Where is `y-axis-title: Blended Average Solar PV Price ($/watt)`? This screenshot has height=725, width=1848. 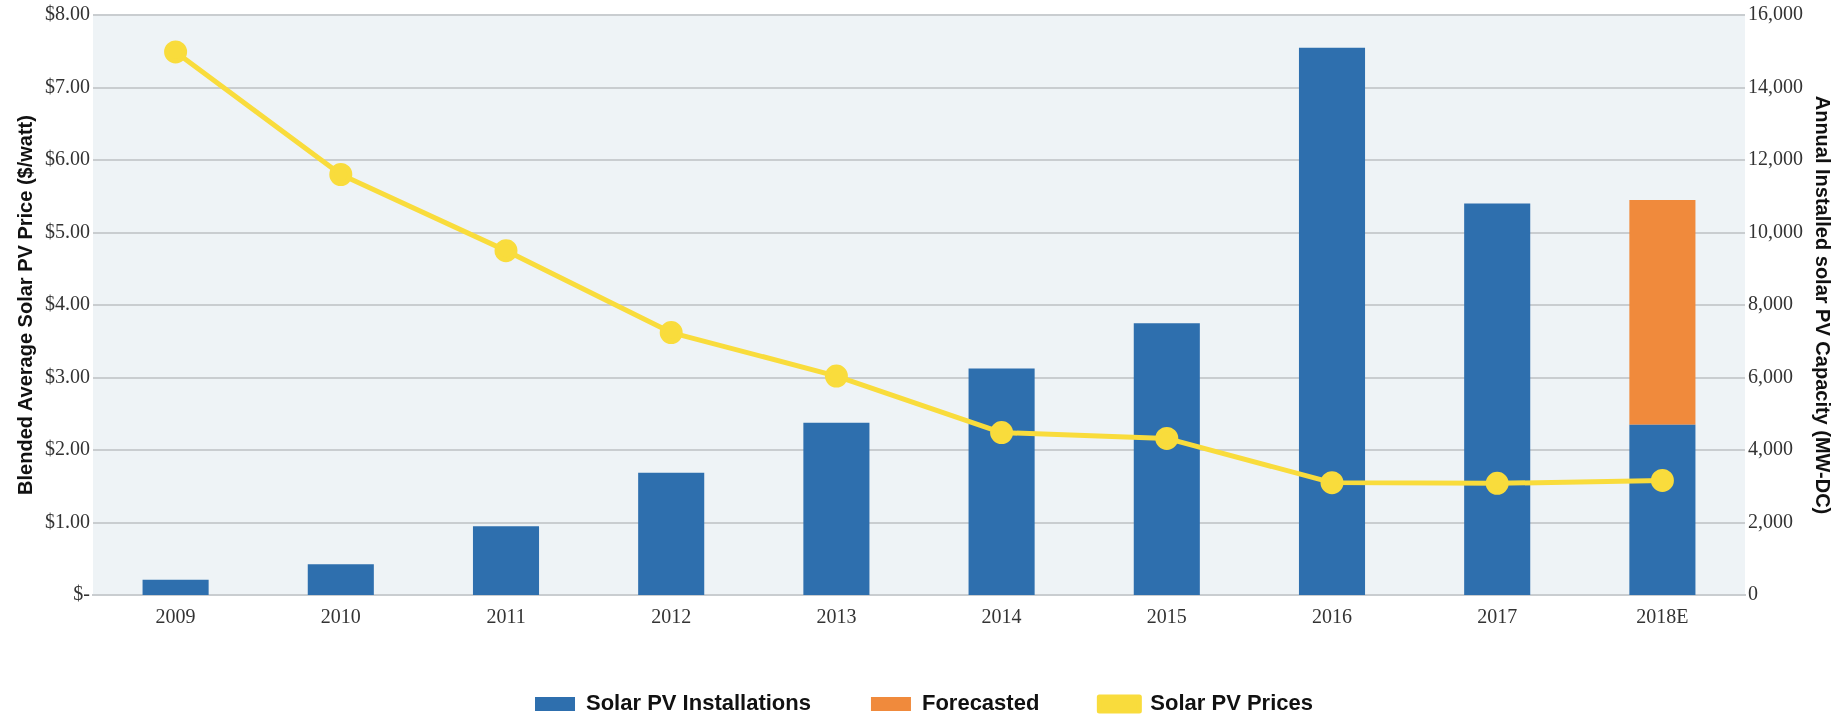
y-axis-title: Blended Average Solar PV Price ($/watt) is located at coordinates (24, 305).